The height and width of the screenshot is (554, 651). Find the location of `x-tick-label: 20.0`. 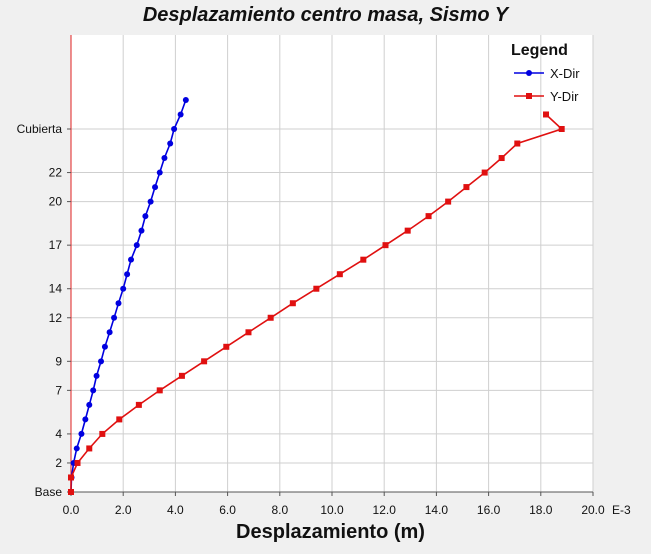

x-tick-label: 20.0 is located at coordinates (593, 510).